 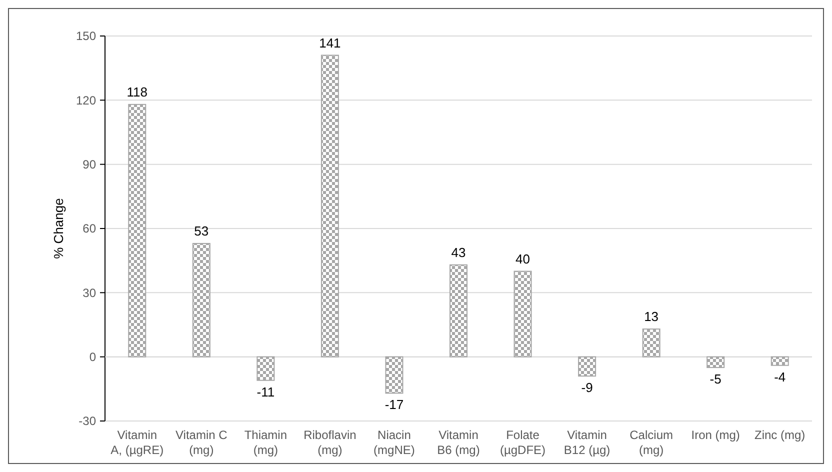 I want to click on y-axis-title: % Change, so click(x=58, y=228).